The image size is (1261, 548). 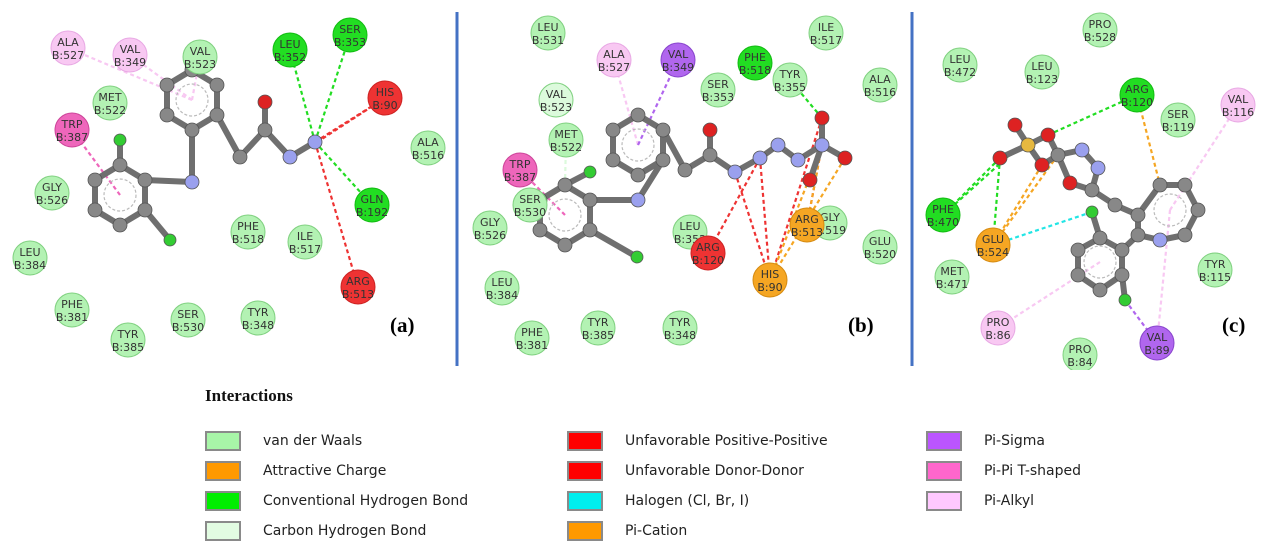 I want to click on legend-label: Unfavorable Donor-Donor, so click(x=714, y=471).